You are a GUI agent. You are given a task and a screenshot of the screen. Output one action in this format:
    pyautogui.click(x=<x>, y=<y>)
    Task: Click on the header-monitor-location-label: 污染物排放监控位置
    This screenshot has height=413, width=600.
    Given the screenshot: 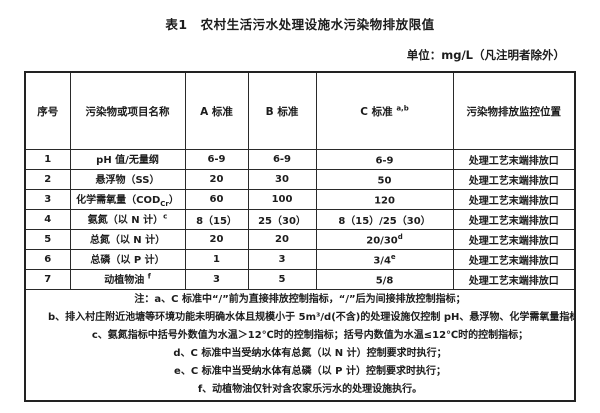 What is the action you would take?
    pyautogui.click(x=514, y=111)
    